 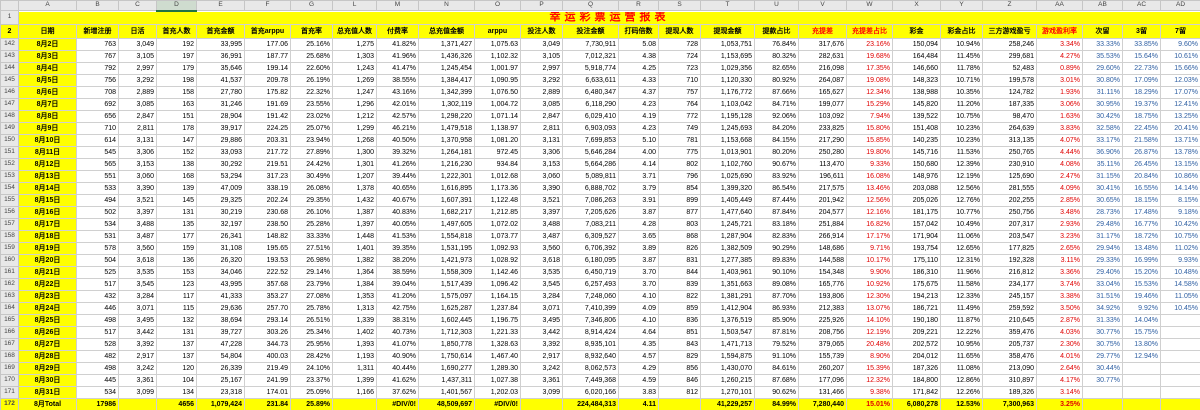 I want to click on cell: 5,646,284, so click(x=590, y=152).